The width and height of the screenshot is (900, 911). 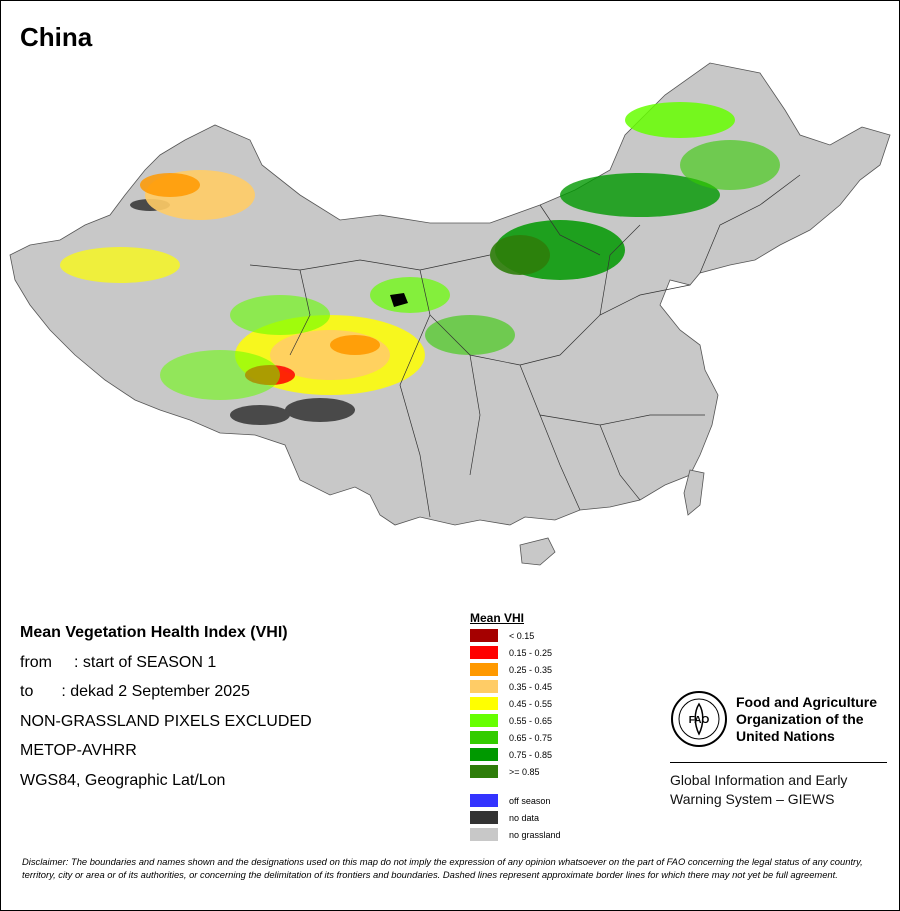 I want to click on legend-item: 0.65 - 0.75, so click(x=515, y=737).